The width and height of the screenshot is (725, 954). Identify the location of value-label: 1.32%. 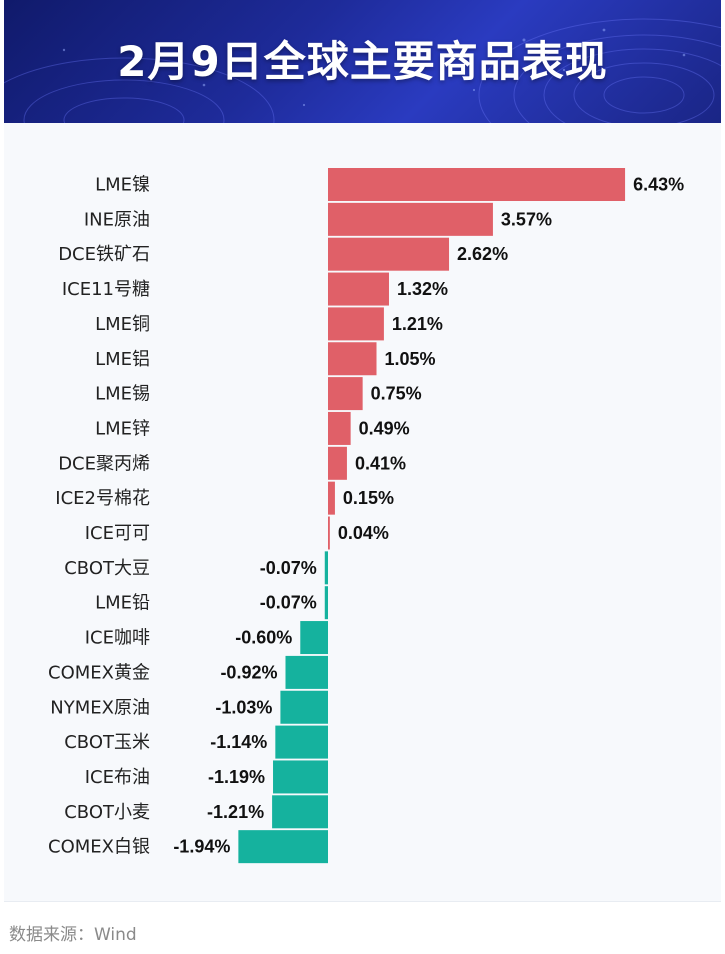
(422, 289).